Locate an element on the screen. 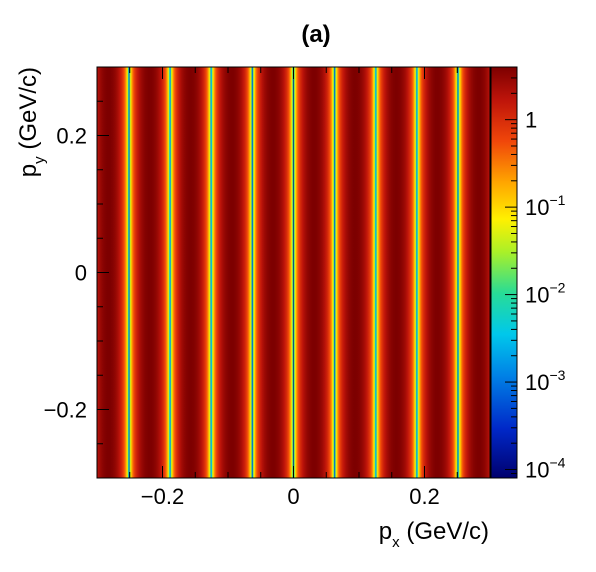  x-axis-tick-labels: −0.2 0 0.2 is located at coordinates (290, 496).